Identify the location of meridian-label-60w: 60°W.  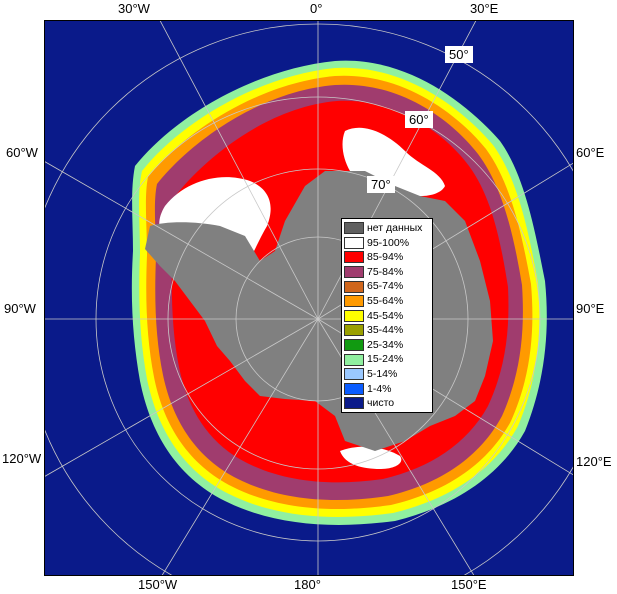
(22, 152).